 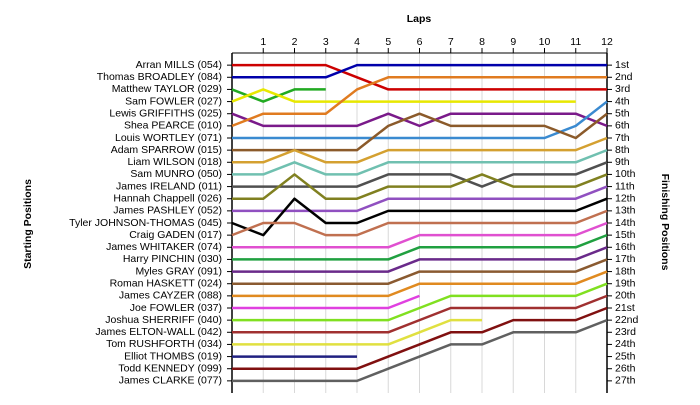 What do you see at coordinates (178, 271) in the screenshot?
I see `starting-position-label: Myles GRAY (091)` at bounding box center [178, 271].